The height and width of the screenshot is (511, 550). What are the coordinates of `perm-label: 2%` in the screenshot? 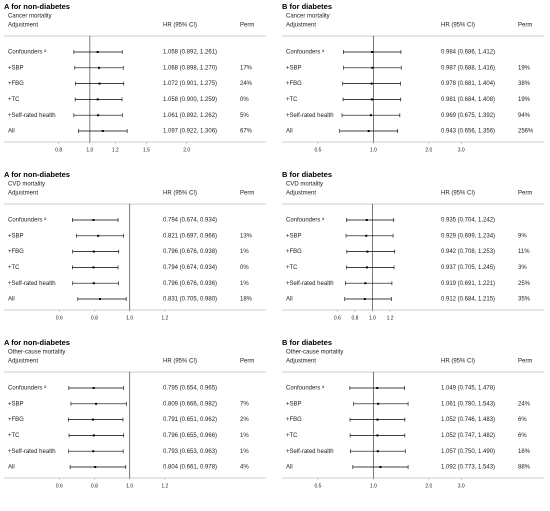 It's located at (244, 420).